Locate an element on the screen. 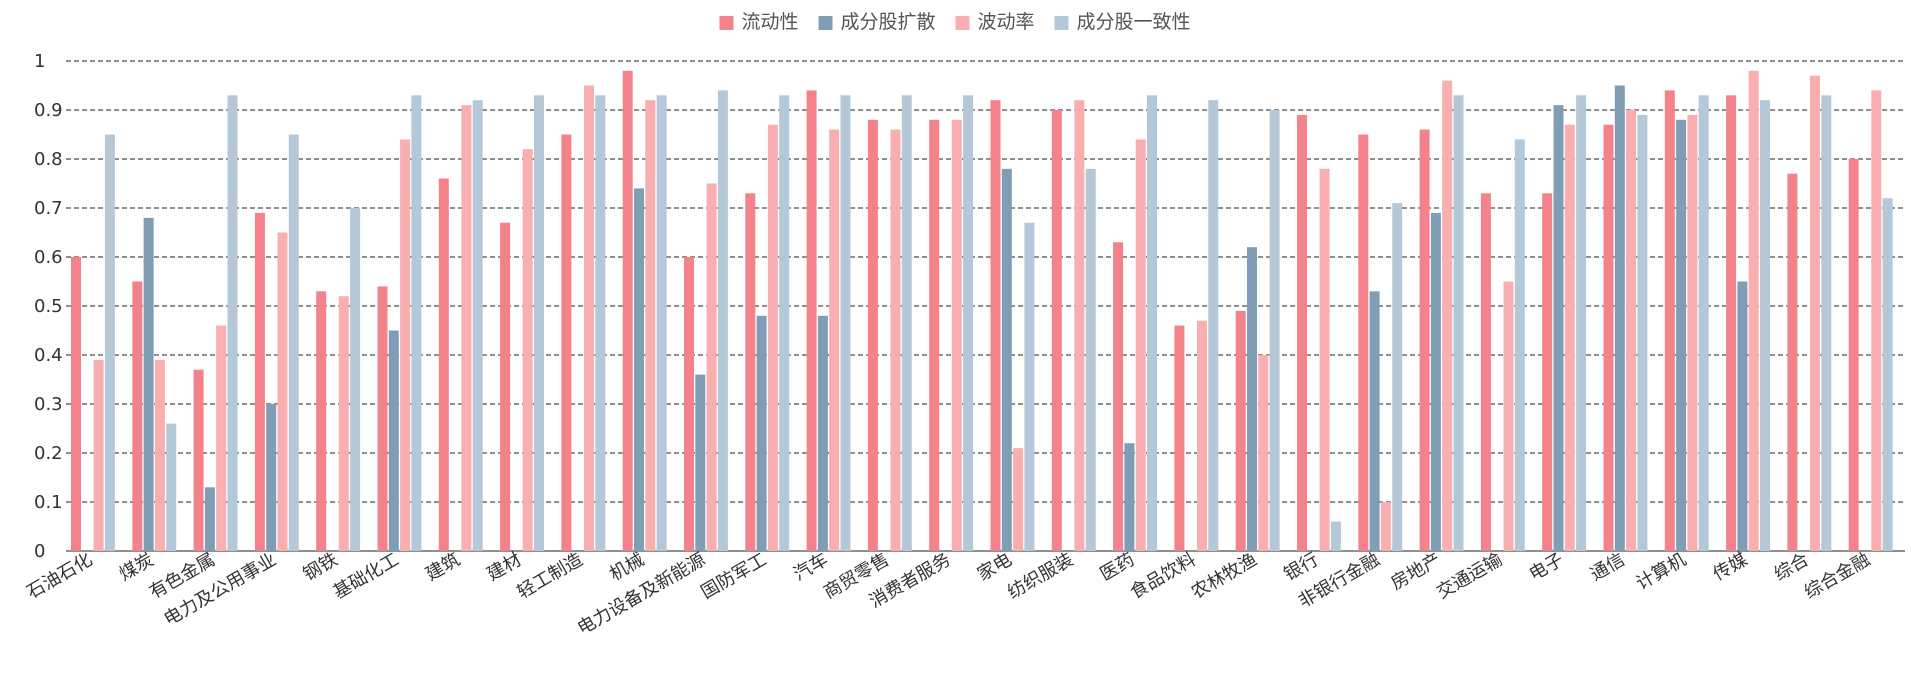  x-tick-label: 计算机 is located at coordinates (1661, 571).